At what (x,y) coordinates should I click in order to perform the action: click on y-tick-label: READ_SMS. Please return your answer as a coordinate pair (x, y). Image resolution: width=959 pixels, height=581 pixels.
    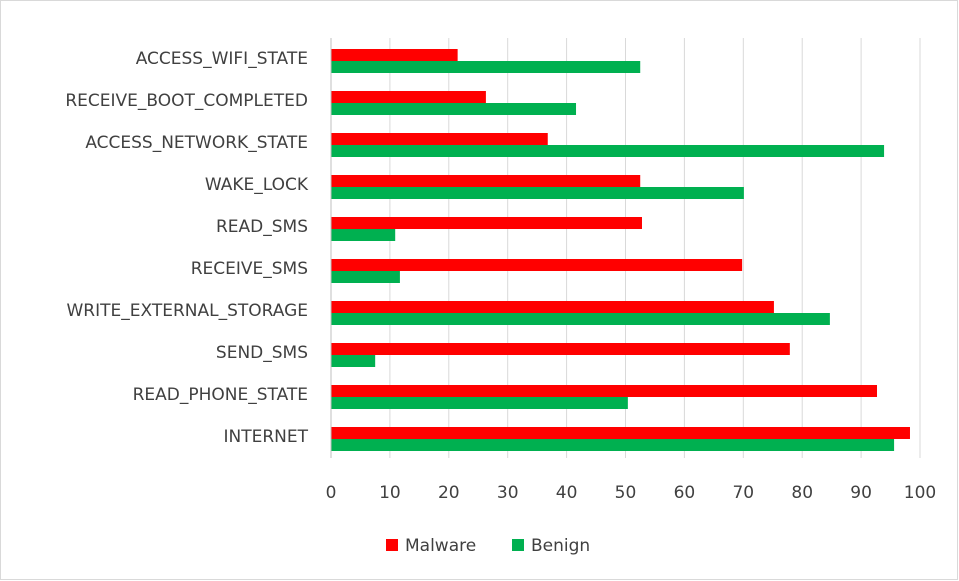
    Looking at the image, I should click on (262, 227).